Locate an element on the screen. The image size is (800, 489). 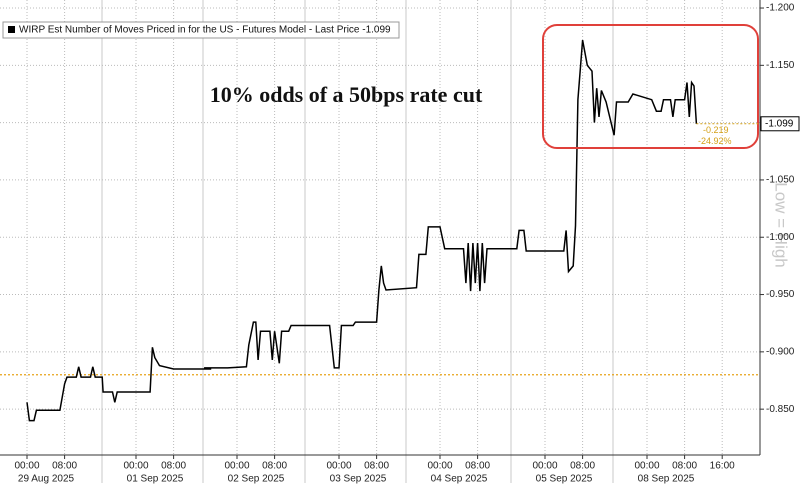
change-pct-label: -24.92% is located at coordinates (715, 141).